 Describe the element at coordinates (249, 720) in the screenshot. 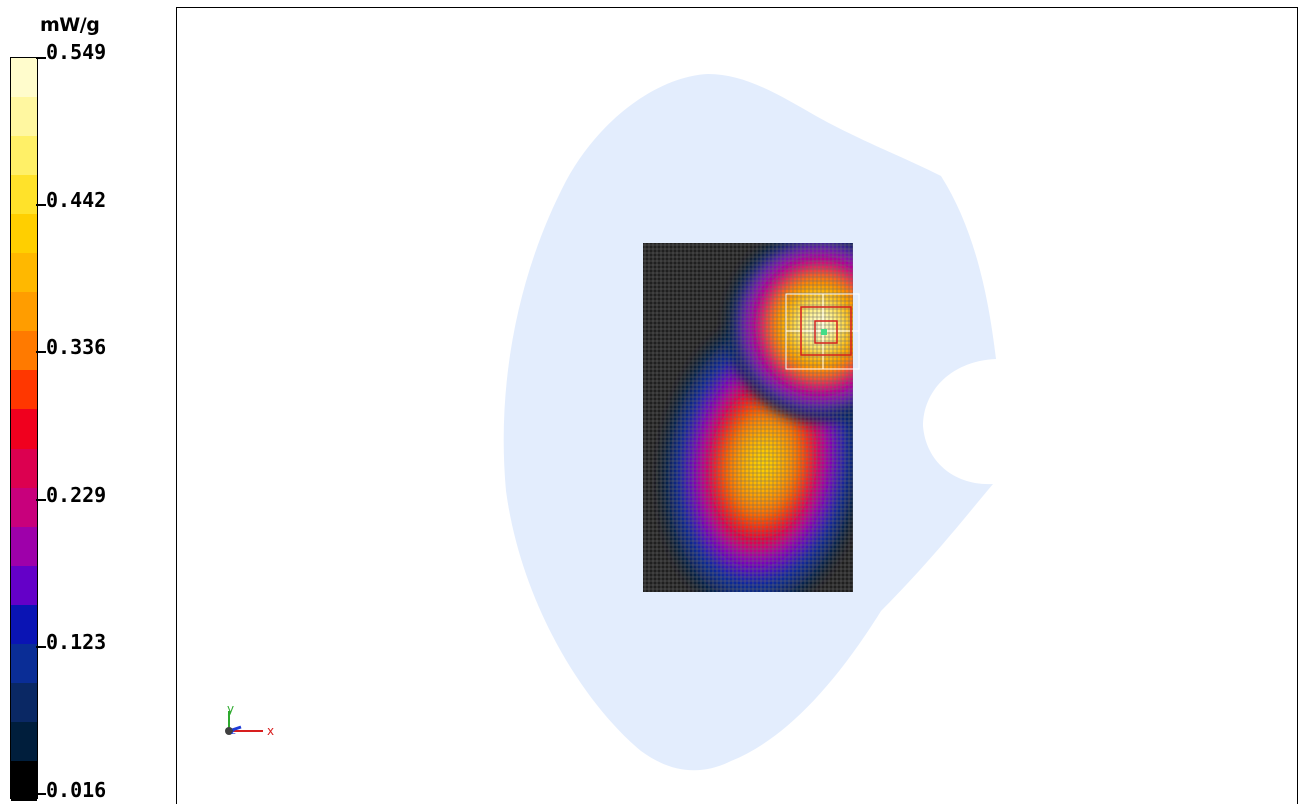

I see `axes-triad: y x z` at that location.